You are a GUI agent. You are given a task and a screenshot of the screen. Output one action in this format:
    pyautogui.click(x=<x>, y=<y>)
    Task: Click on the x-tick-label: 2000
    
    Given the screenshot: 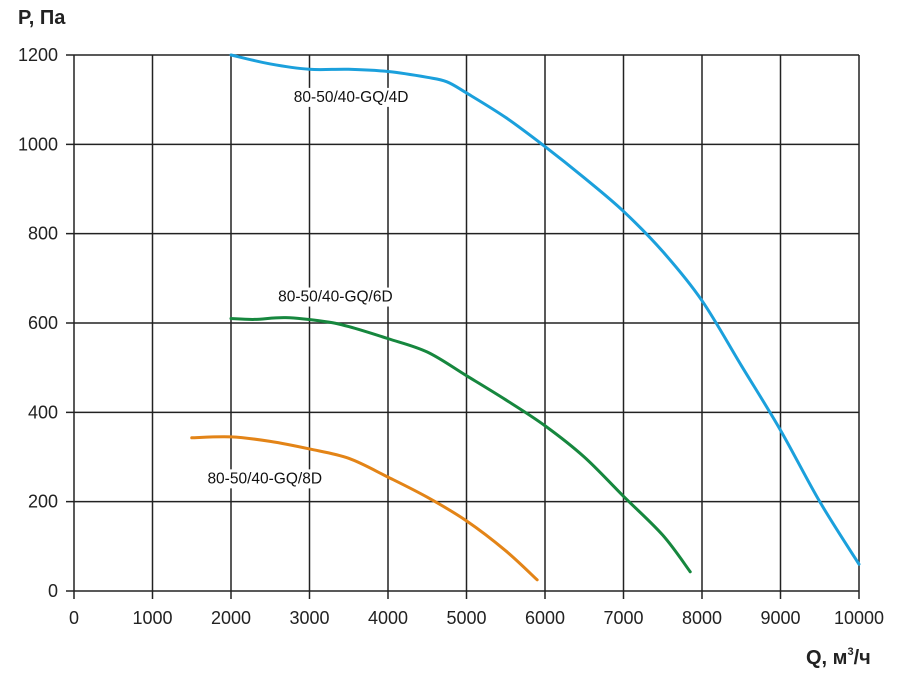 What is the action you would take?
    pyautogui.click(x=231, y=618)
    